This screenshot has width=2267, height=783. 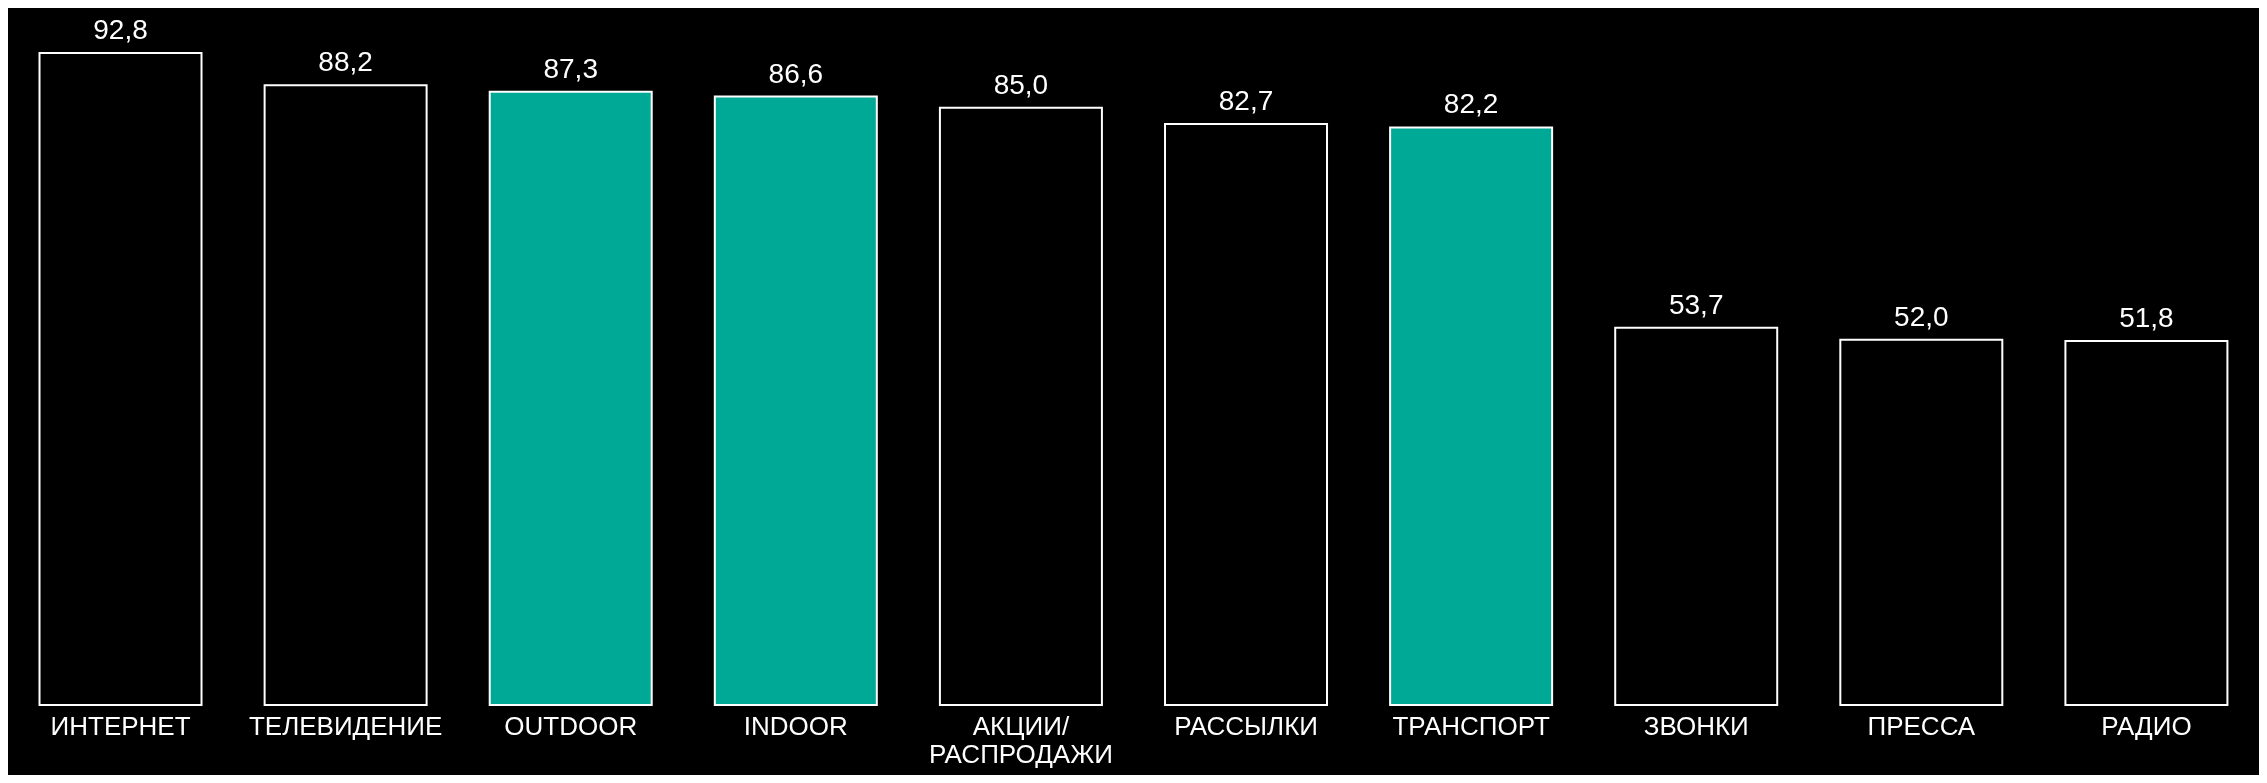 What do you see at coordinates (345, 62) in the screenshot?
I see `data-label: 88,2` at bounding box center [345, 62].